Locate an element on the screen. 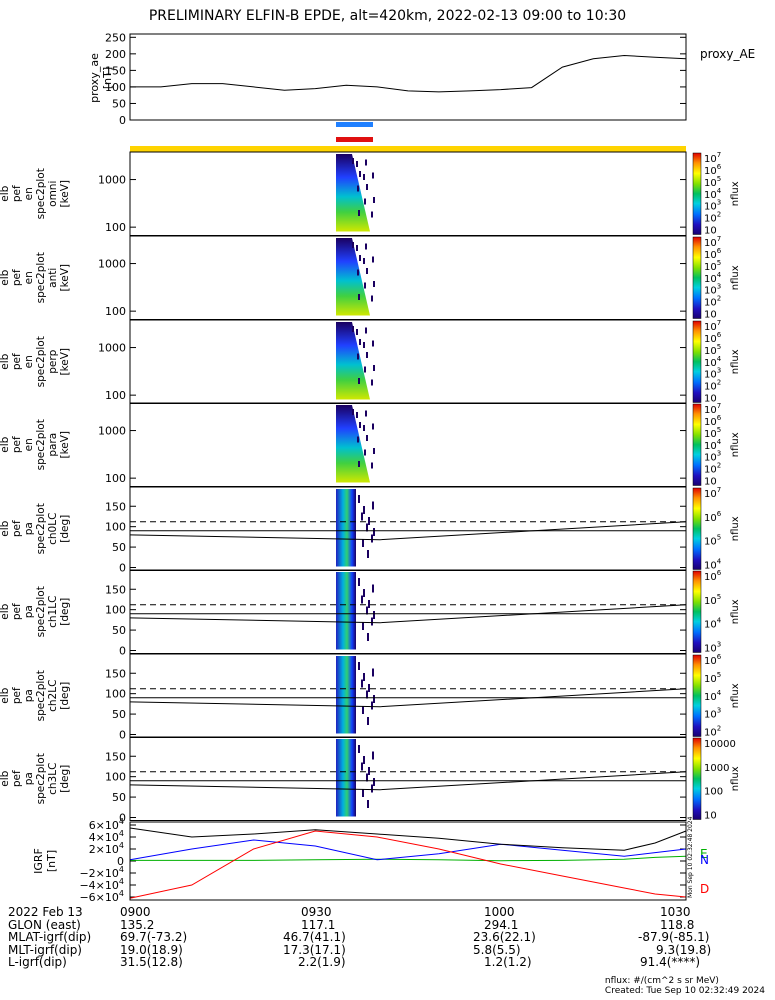 The image size is (775, 1000). igrf-series-line is located at coordinates (408, 864).